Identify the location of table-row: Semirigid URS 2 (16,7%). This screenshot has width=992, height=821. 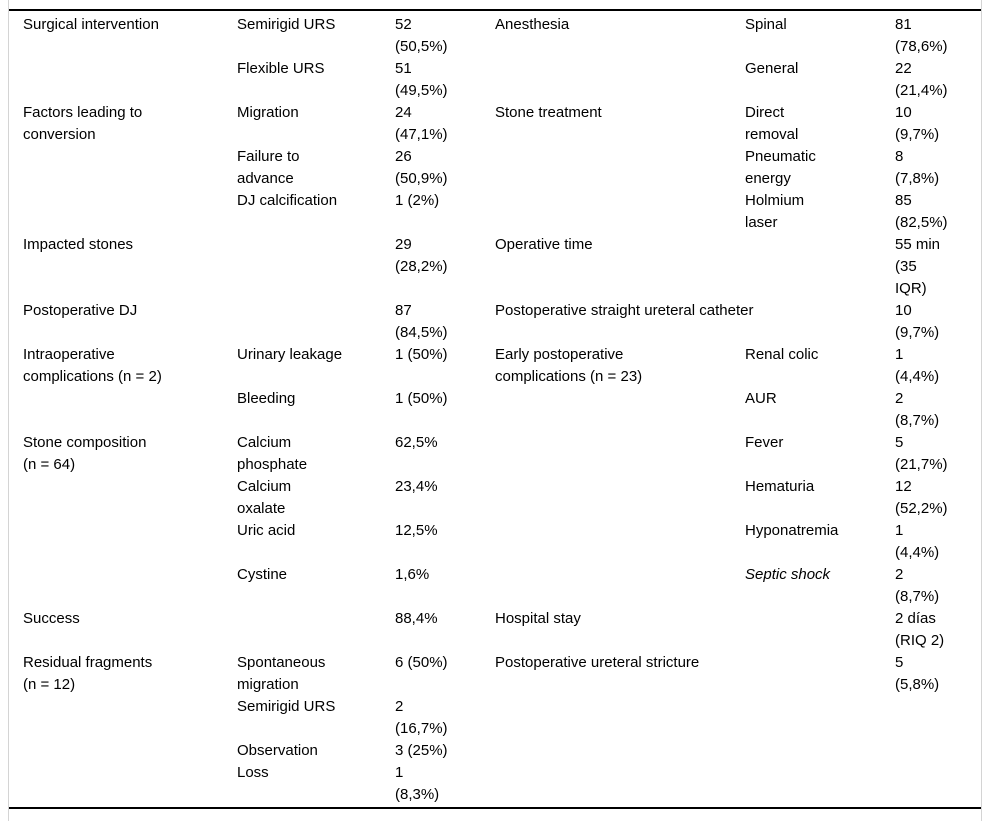
(503, 718).